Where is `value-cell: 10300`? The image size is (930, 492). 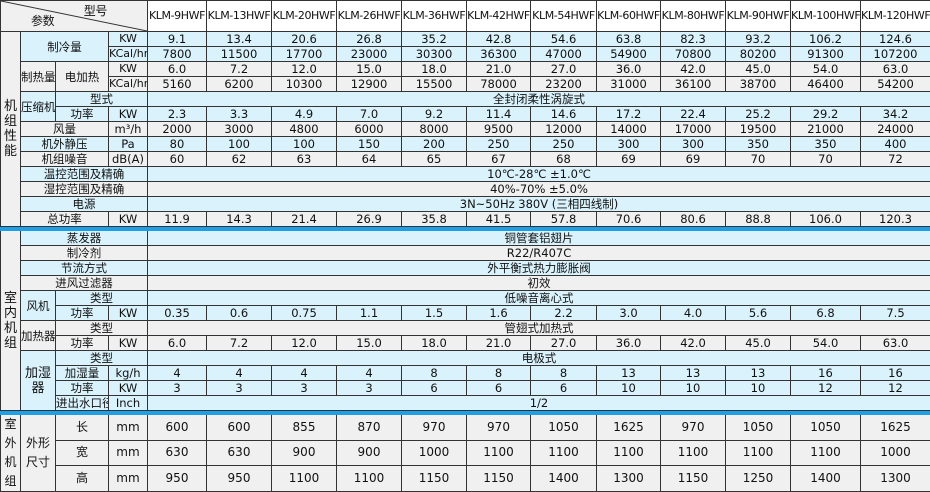
value-cell: 10300 is located at coordinates (304, 84).